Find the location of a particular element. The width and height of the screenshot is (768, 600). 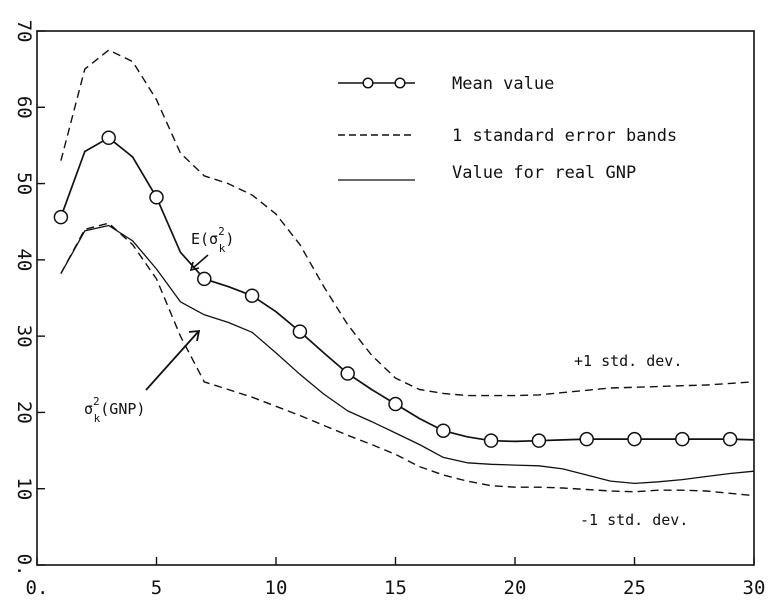

gnp-label-arrowhead is located at coordinates (194, 335).